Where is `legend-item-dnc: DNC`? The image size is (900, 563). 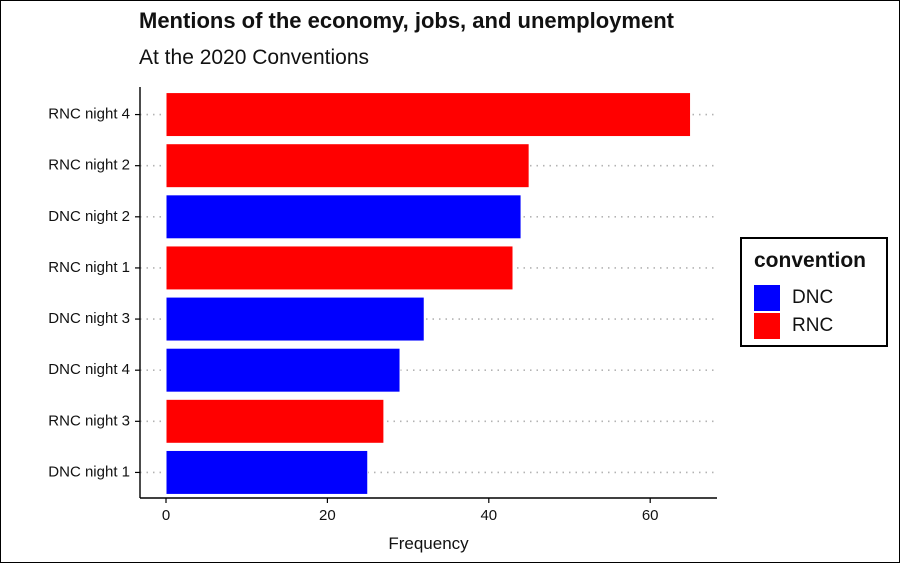
legend-item-dnc: DNC is located at coordinates (793, 298).